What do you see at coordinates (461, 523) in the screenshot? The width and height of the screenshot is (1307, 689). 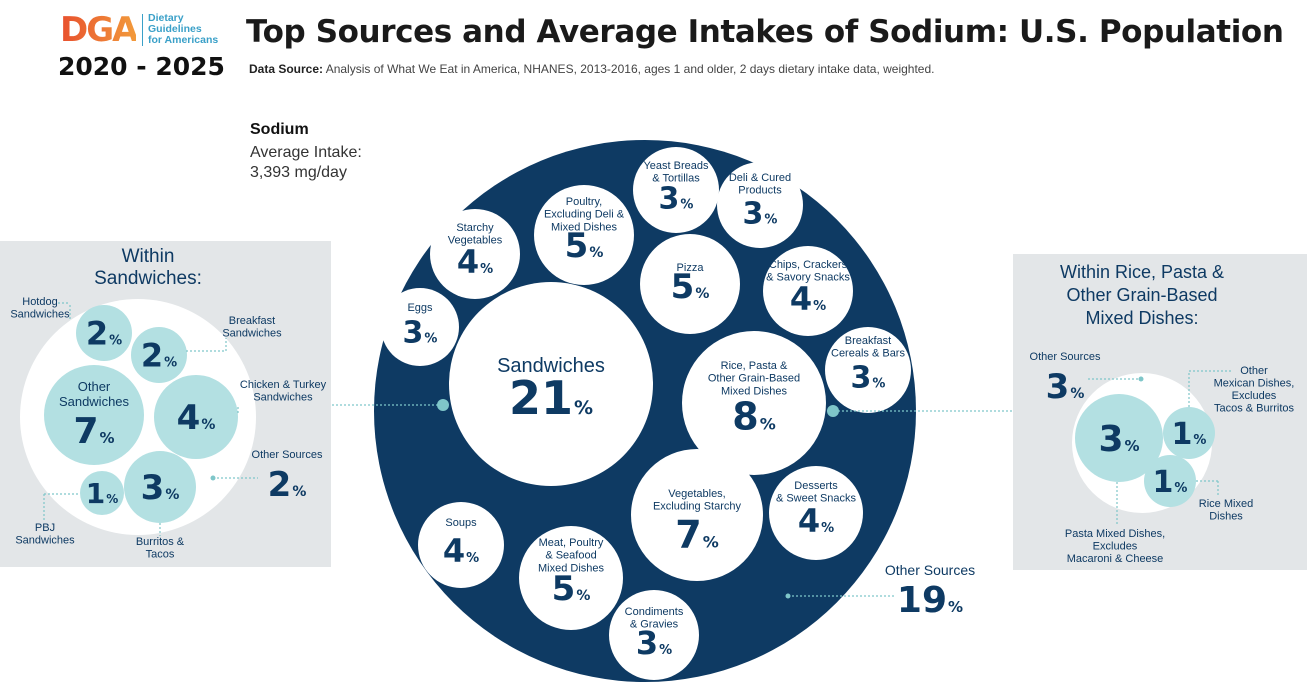 I see `bubble-soups-label: Soups` at bounding box center [461, 523].